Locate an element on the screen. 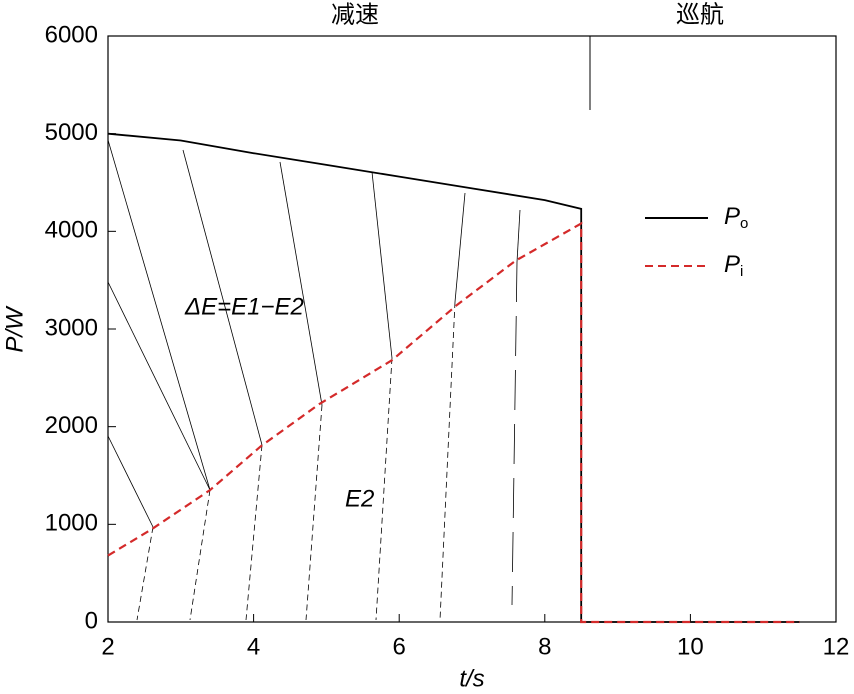  x-axis-label: t/s is located at coordinates (471, 678).